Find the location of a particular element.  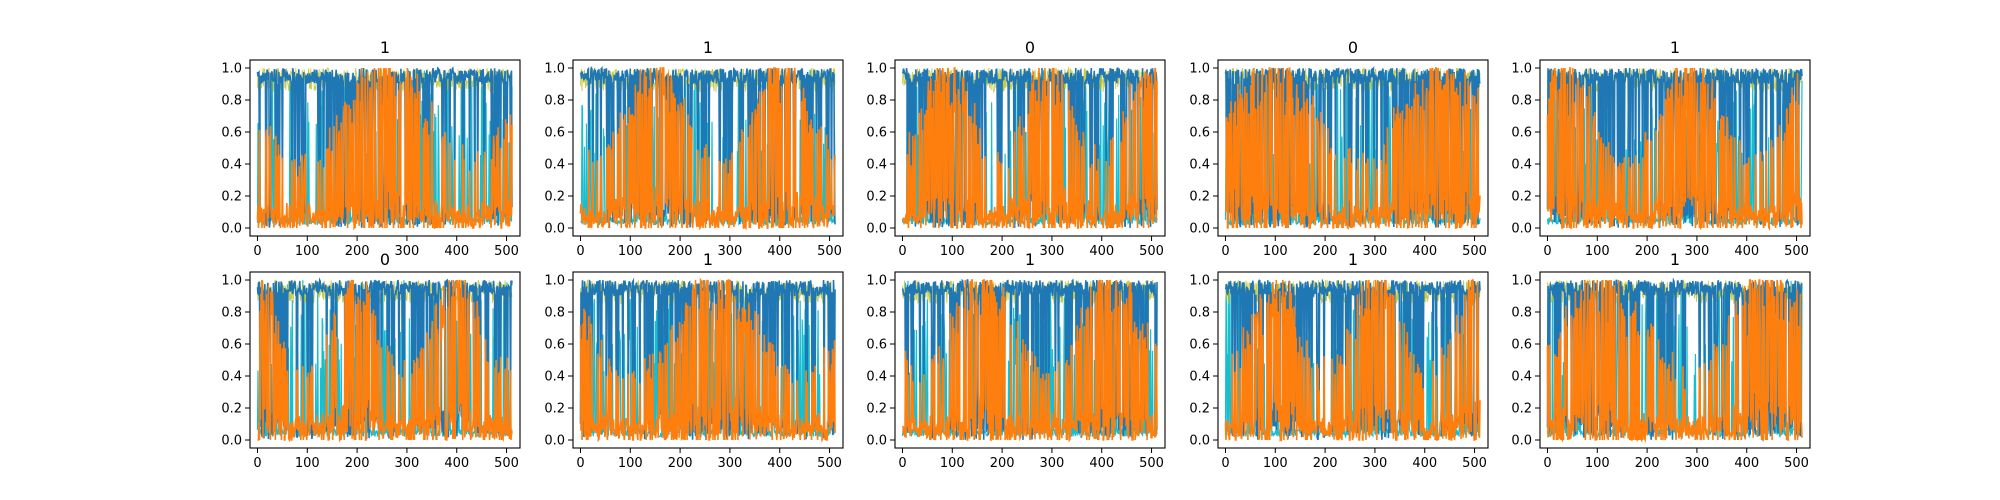

panel-3: 0 100 200 300 400 500 0.0 0.2 0.4 0.6 0.8 1.0 0 is located at coordinates (1016, 148).